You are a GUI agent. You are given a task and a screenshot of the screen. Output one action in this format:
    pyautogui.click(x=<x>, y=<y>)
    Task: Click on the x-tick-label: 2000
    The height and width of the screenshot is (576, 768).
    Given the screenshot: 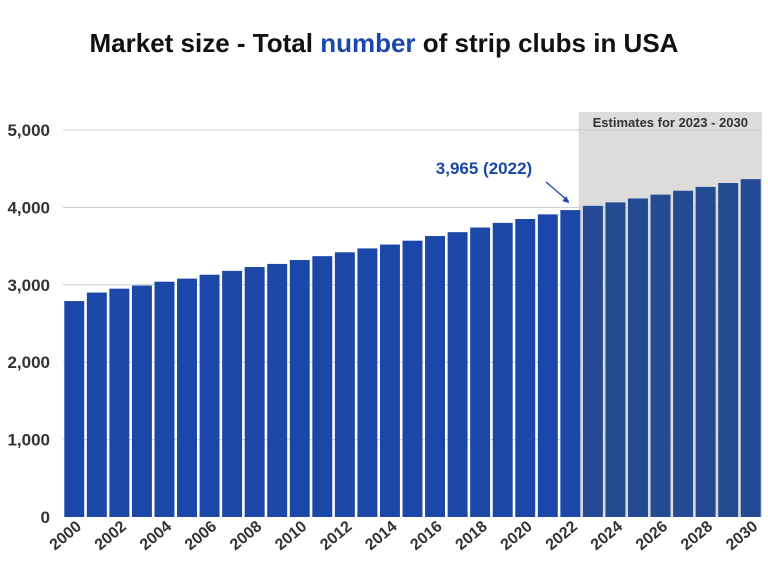 What is the action you would take?
    pyautogui.click(x=66, y=536)
    